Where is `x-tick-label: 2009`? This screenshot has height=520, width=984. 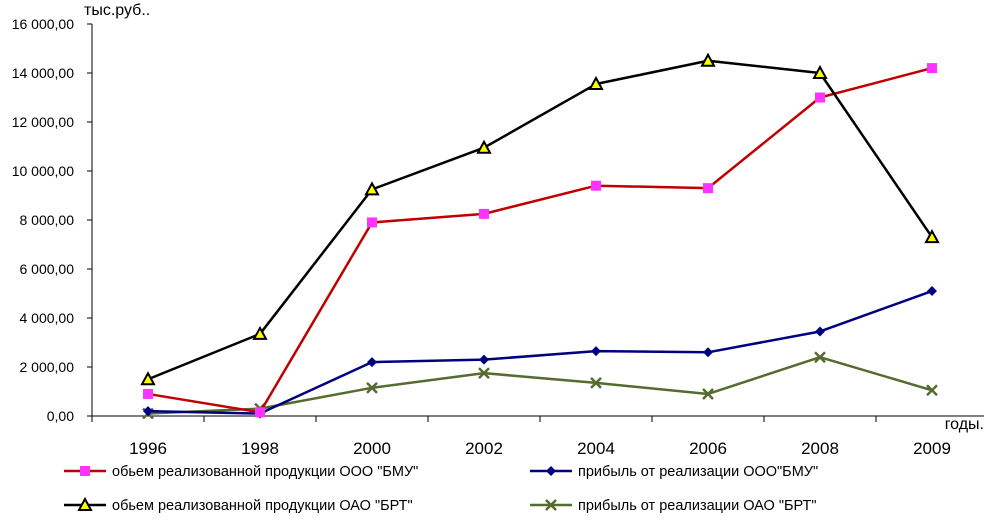
x-tick-label: 2009 is located at coordinates (932, 448).